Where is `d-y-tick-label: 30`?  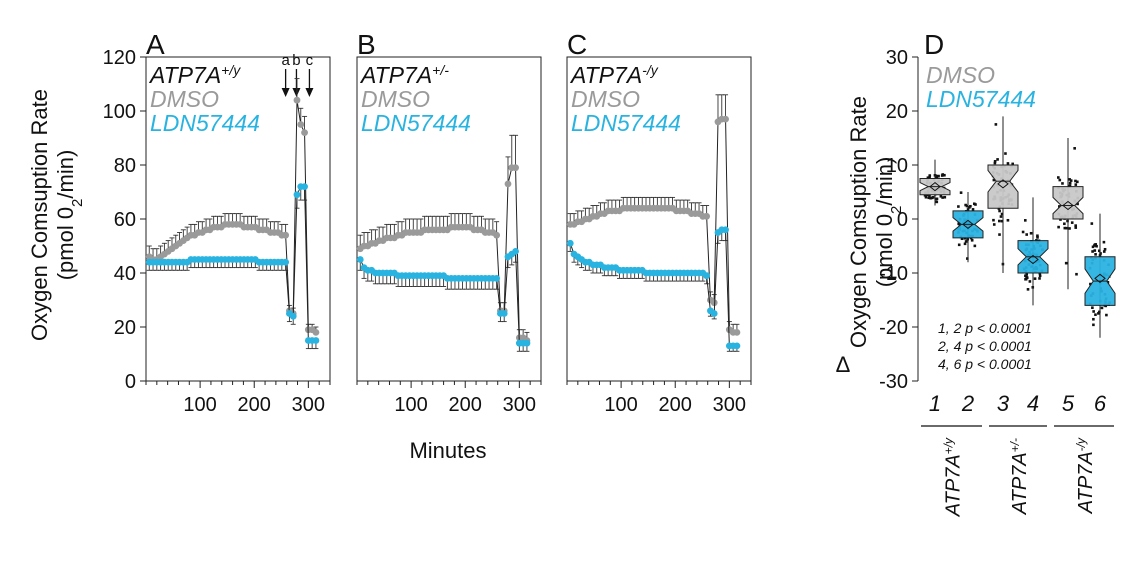
d-y-tick-label: 30 is located at coordinates (897, 58).